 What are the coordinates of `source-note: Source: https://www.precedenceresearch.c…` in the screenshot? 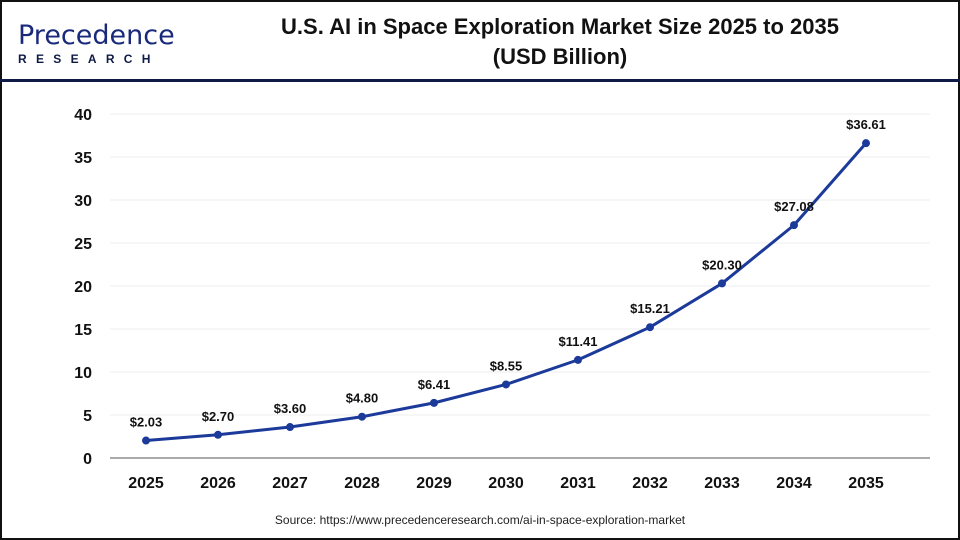 It's located at (480, 520).